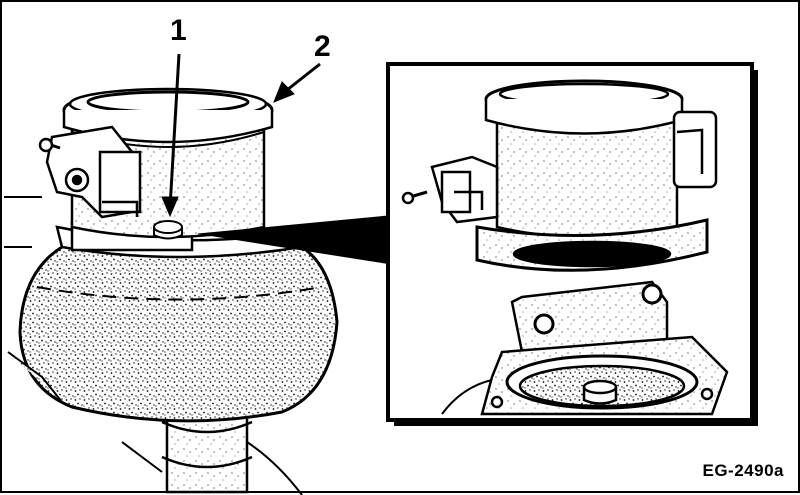 The height and width of the screenshot is (495, 800). I want to click on lower-shaft, so click(212, 452).